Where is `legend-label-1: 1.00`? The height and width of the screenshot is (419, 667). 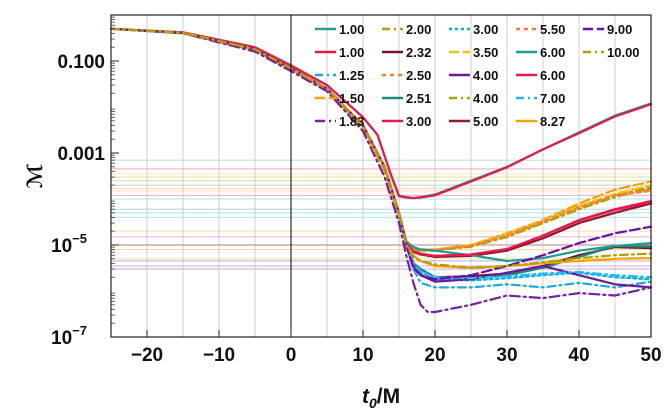 legend-label-1: 1.00 is located at coordinates (351, 29).